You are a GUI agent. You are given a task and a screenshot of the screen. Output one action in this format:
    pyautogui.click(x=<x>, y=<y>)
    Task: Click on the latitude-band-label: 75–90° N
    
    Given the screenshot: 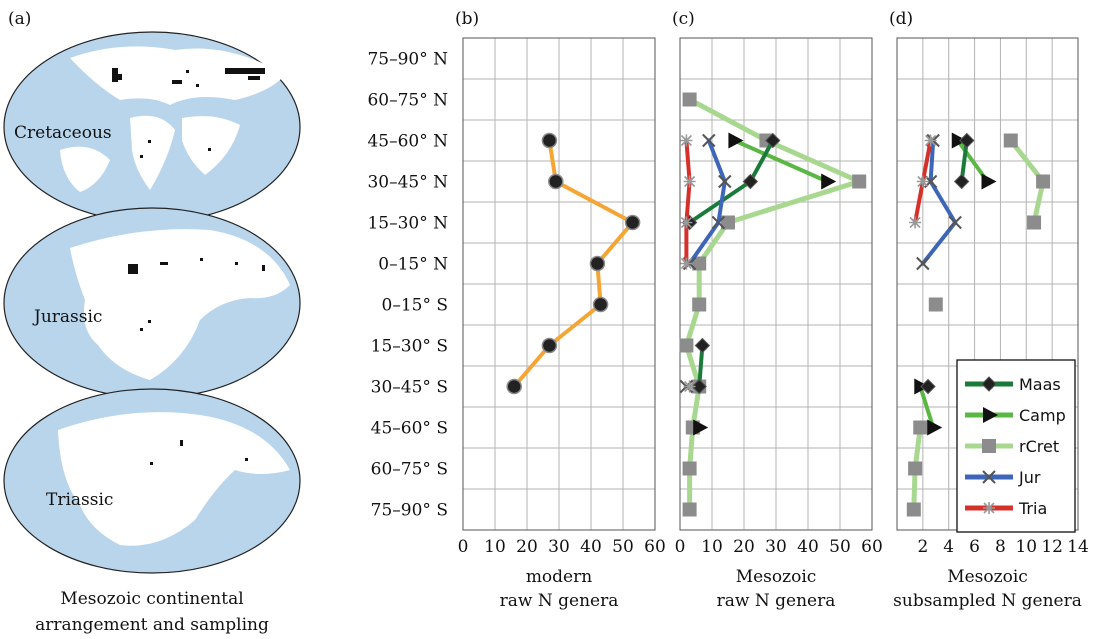 What is the action you would take?
    pyautogui.click(x=407, y=60)
    